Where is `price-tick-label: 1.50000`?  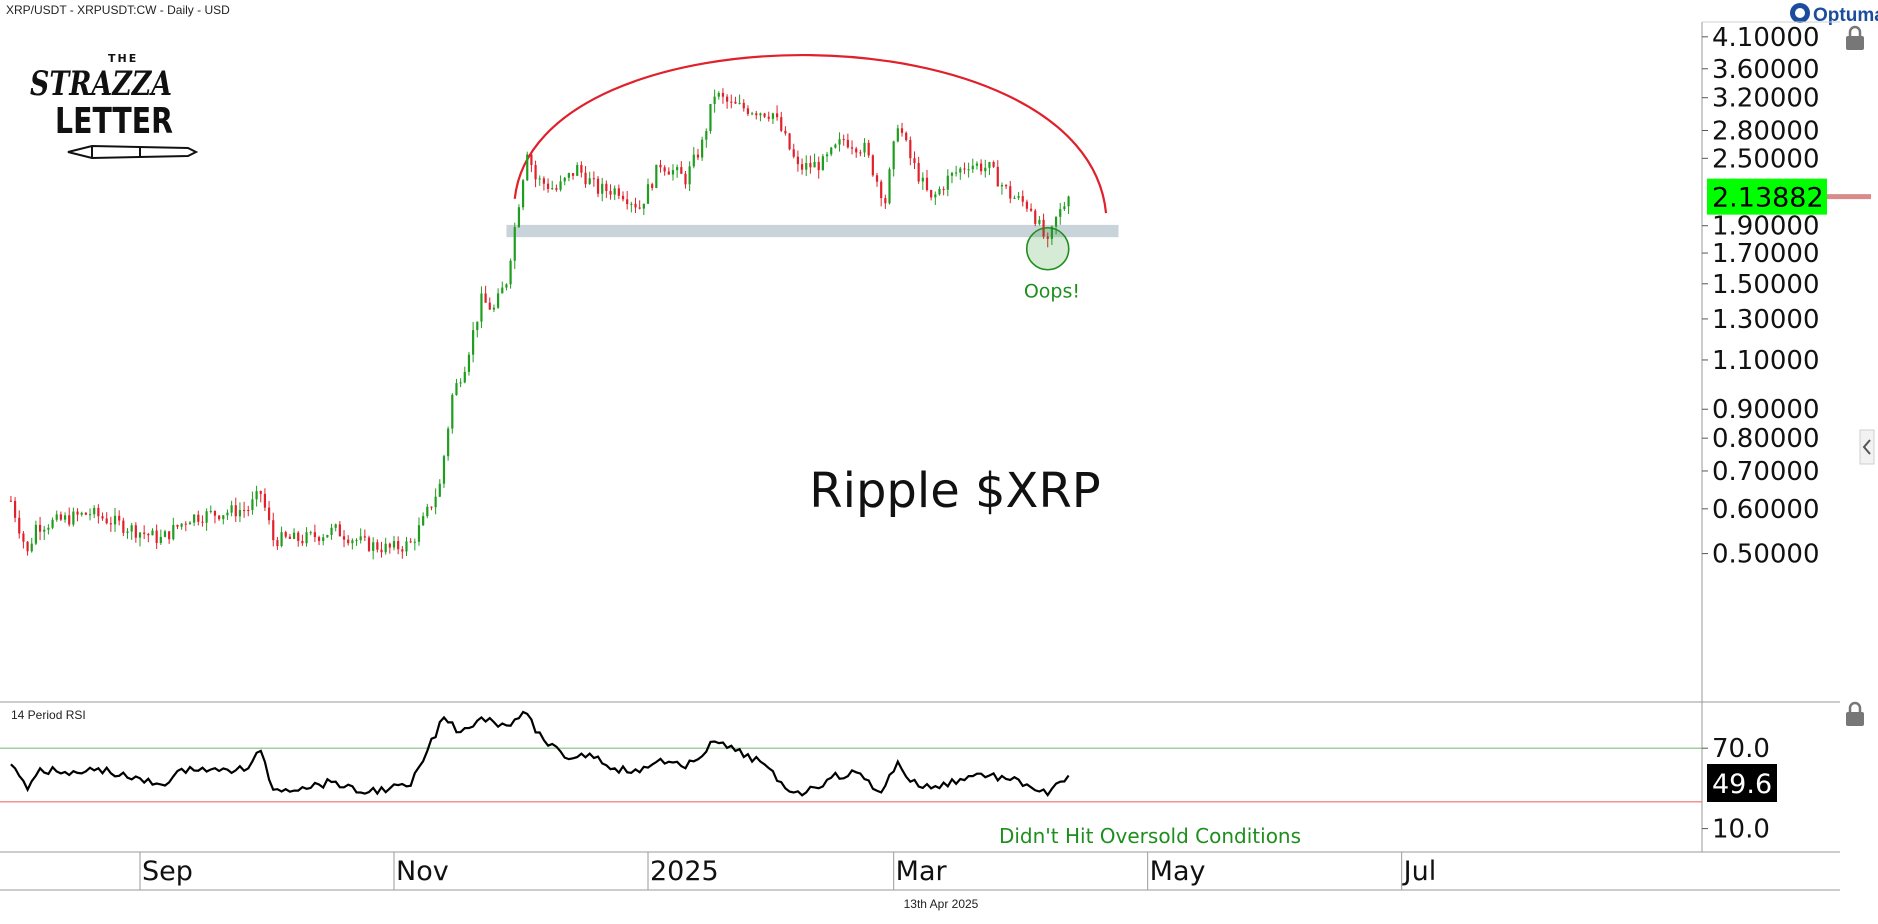 price-tick-label: 1.50000 is located at coordinates (1766, 285).